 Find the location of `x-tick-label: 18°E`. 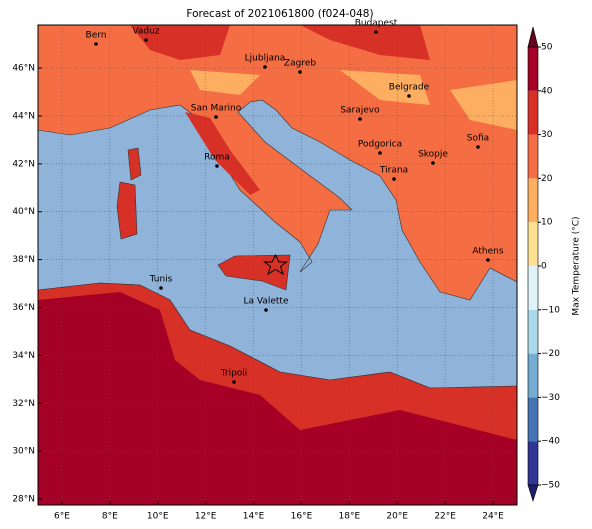

x-tick-label: 18°E is located at coordinates (350, 517).